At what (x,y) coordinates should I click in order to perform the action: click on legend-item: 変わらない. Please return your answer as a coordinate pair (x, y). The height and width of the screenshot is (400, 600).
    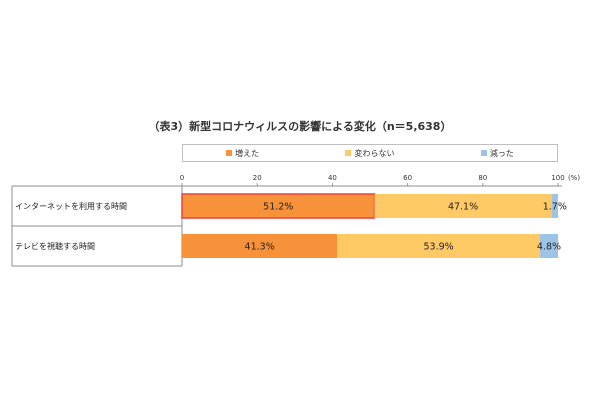
    Looking at the image, I should click on (369, 153).